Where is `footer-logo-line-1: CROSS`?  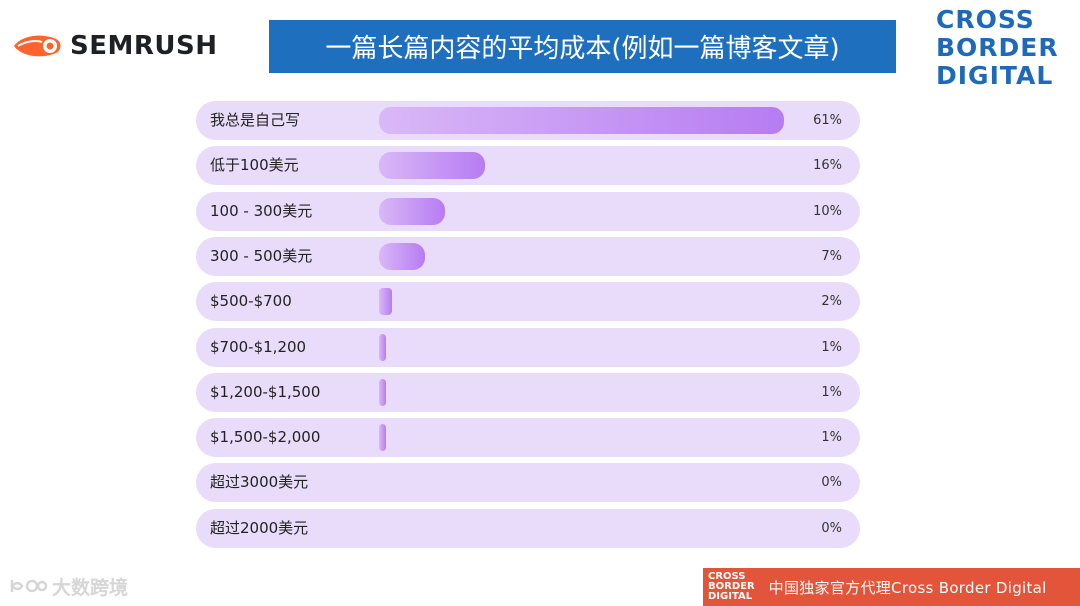 footer-logo-line-1: CROSS is located at coordinates (727, 576).